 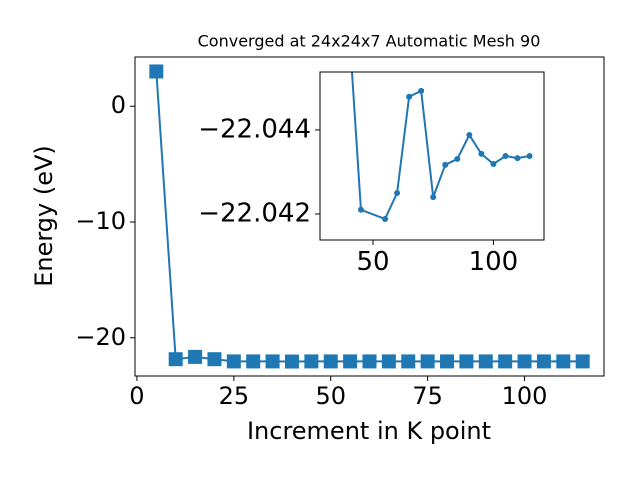 What do you see at coordinates (369, 41) in the screenshot?
I see `chart-title: Converged at 24x24x7 Automatic Mesh 90` at bounding box center [369, 41].